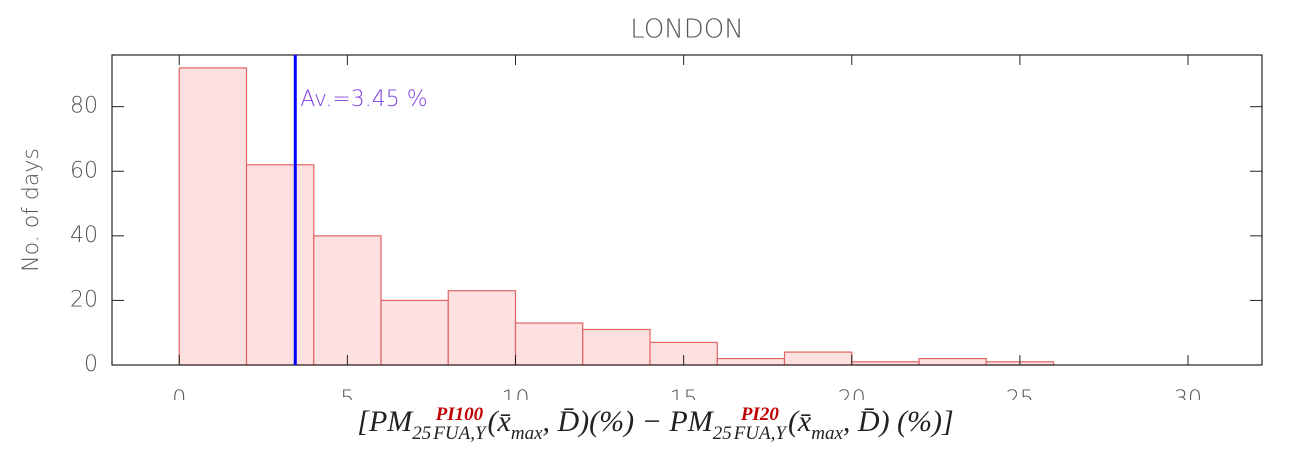 The width and height of the screenshot is (1311, 476). What do you see at coordinates (84, 299) in the screenshot?
I see `y-tick-label: 20` at bounding box center [84, 299].